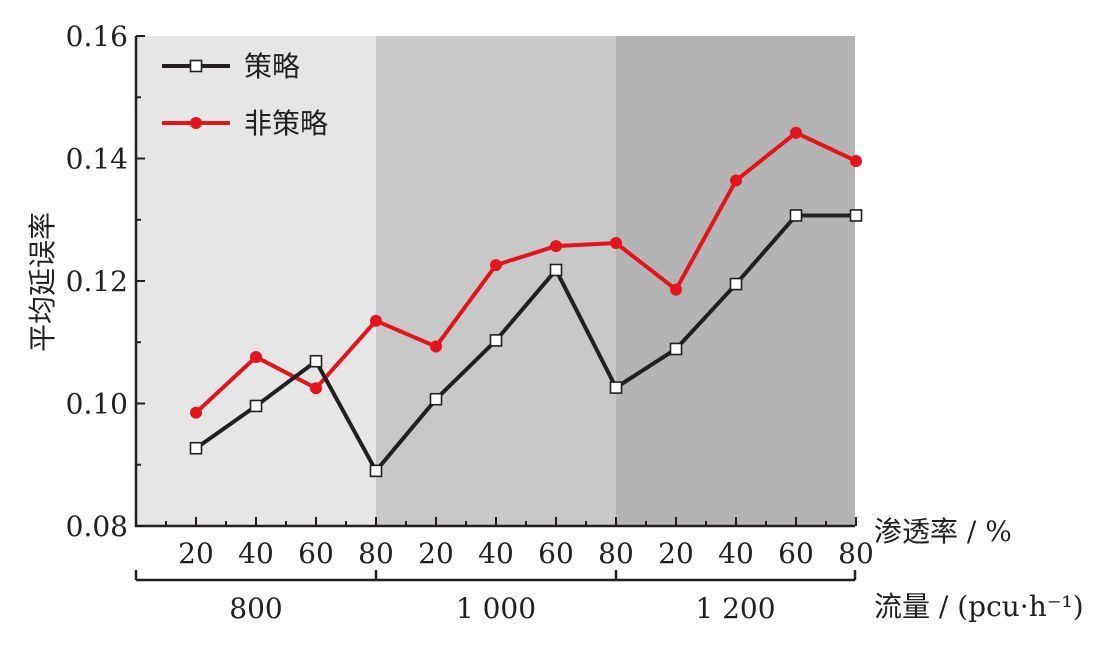 The height and width of the screenshot is (647, 1096). What do you see at coordinates (196, 553) in the screenshot?
I see `x-tick-label-1: 20` at bounding box center [196, 553].